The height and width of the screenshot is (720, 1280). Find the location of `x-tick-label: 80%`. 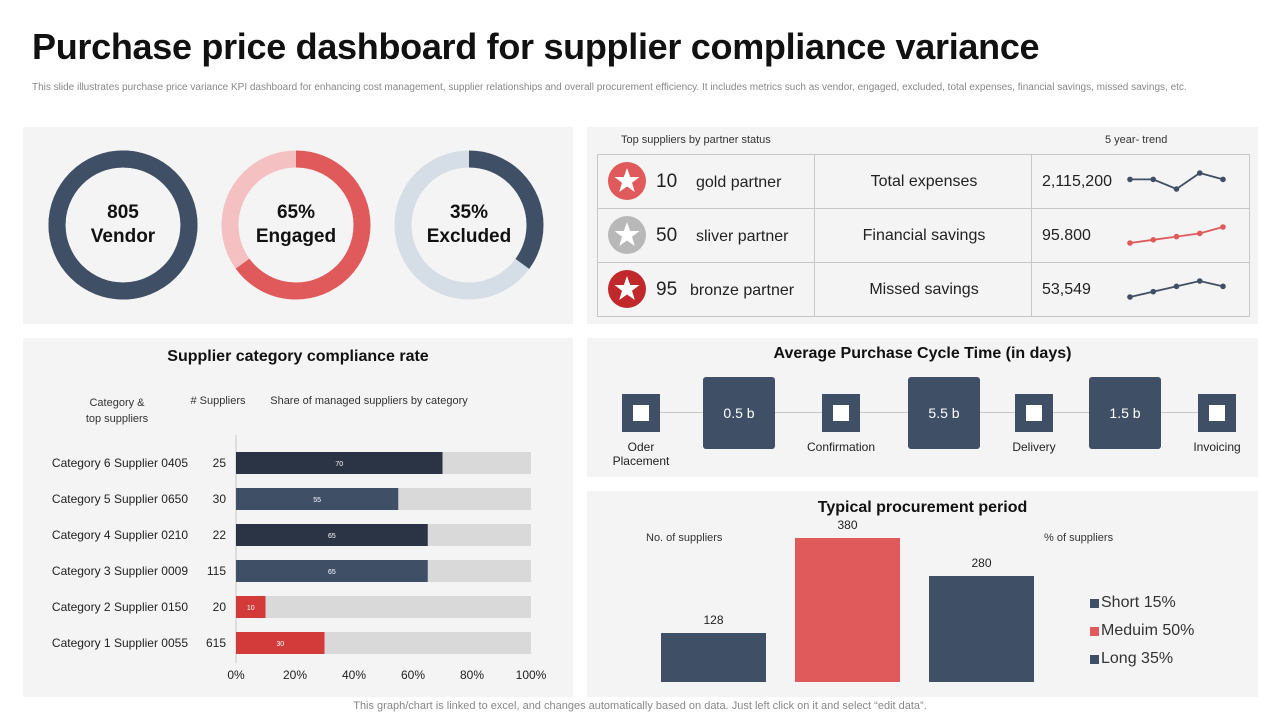

x-tick-label: 80% is located at coordinates (472, 675).